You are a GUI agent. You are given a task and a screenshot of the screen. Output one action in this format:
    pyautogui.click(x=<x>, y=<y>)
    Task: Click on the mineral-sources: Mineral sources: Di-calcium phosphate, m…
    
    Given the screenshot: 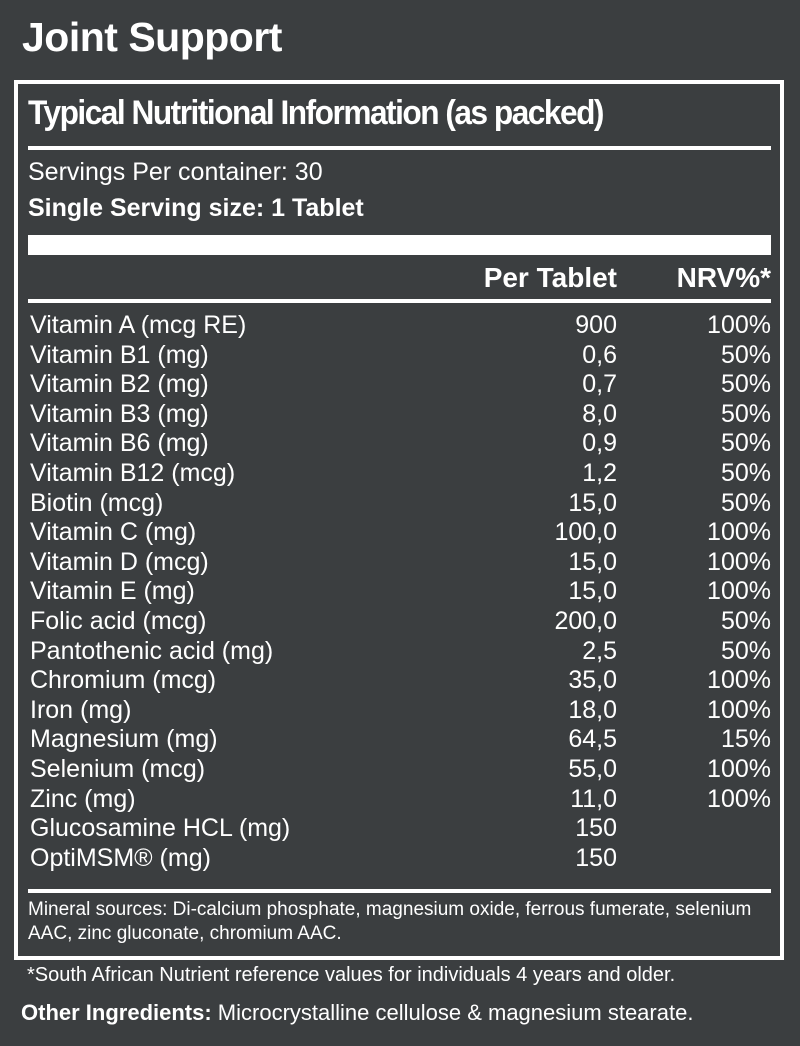 What is the action you would take?
    pyautogui.click(x=390, y=921)
    